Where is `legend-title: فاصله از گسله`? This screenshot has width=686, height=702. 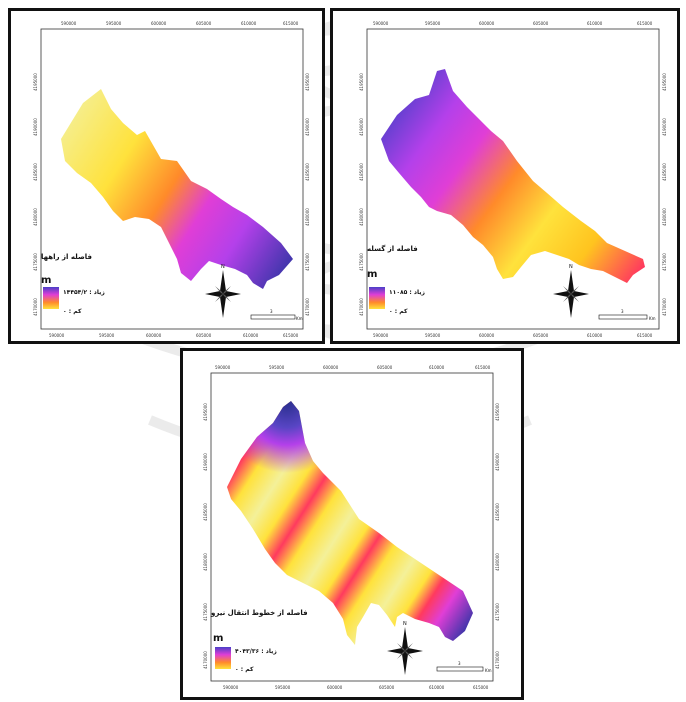
legend-title: فاصله از گسله is located at coordinates (392, 248).